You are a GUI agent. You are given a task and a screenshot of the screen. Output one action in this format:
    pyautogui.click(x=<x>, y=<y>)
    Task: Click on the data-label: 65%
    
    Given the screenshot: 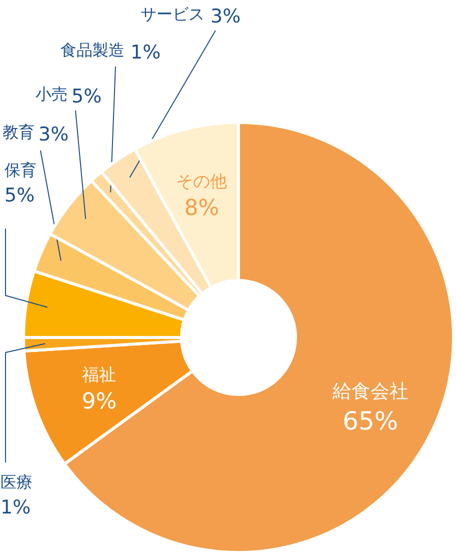 What is the action you would take?
    pyautogui.click(x=370, y=421)
    